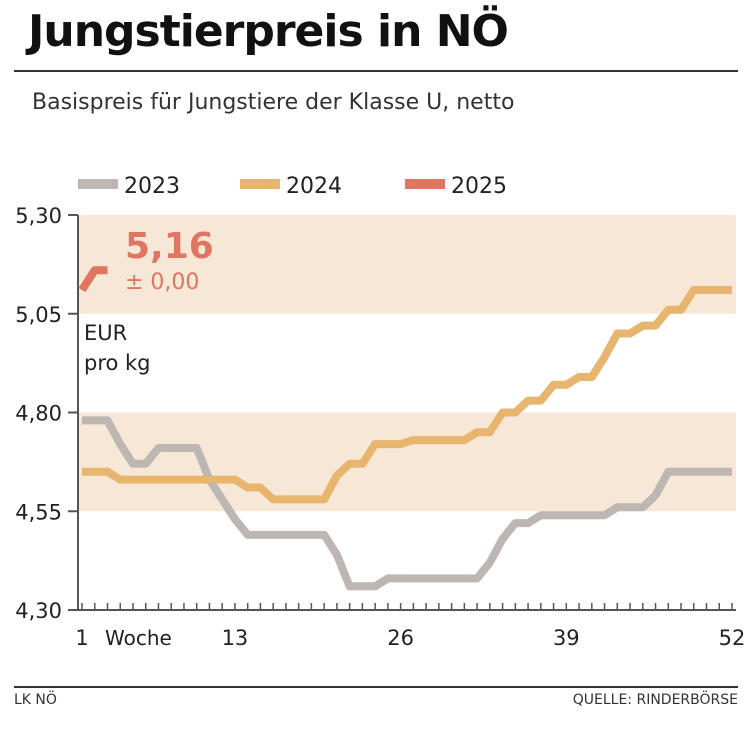  I want to click on y-tick-label: 5,30, so click(38, 216).